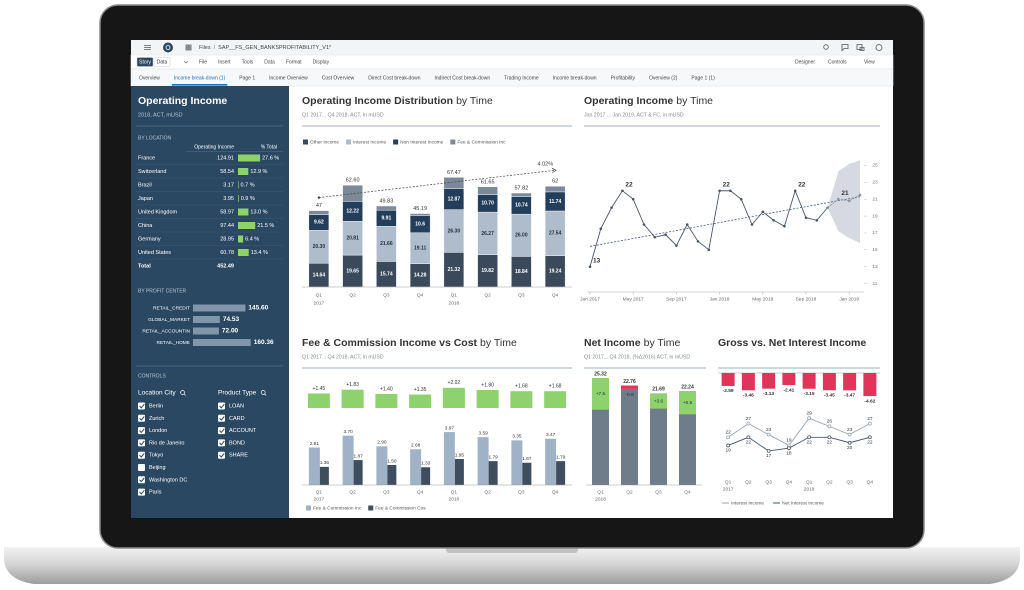  What do you see at coordinates (248, 62) in the screenshot?
I see `menu-item: Tools` at bounding box center [248, 62].